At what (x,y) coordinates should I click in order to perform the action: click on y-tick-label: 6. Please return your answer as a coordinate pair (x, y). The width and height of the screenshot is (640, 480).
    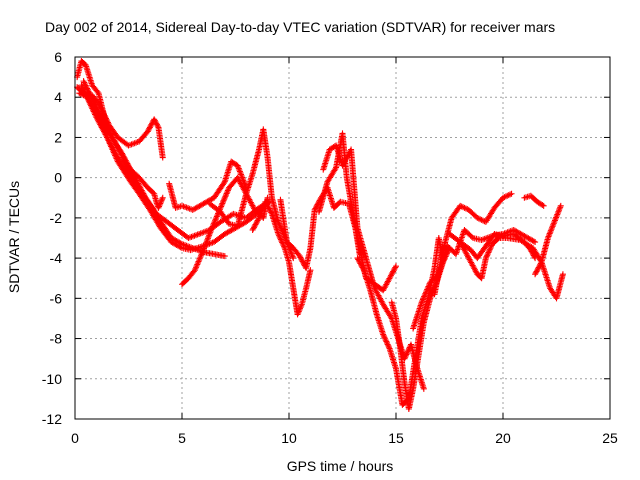
    Looking at the image, I should click on (58, 57).